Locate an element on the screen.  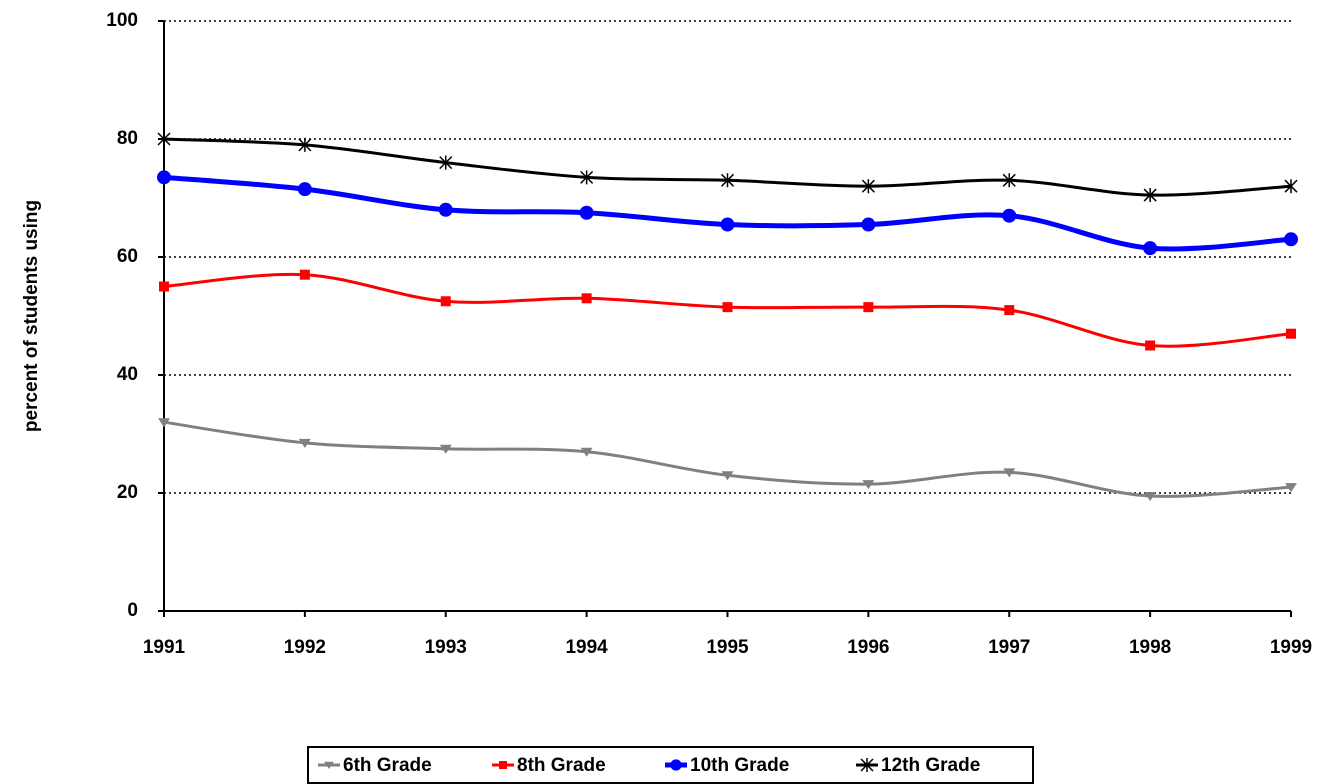
y-tick-label: 20 is located at coordinates (127, 492).